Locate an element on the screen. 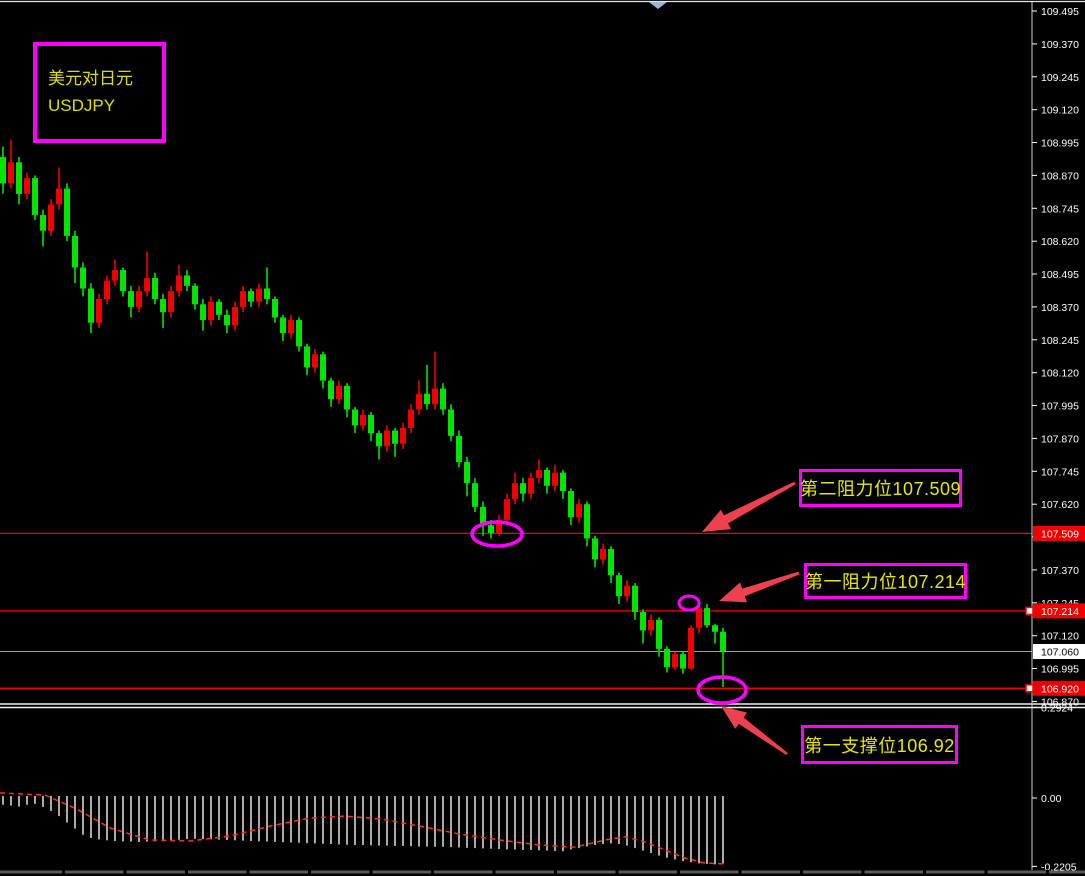  support1-label-box: 第一支撑位106.92 is located at coordinates (879, 744).